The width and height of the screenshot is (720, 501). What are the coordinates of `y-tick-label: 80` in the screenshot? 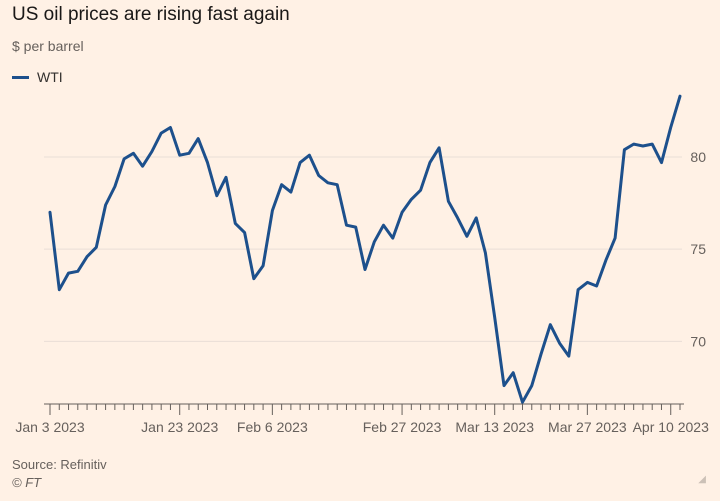 It's located at (698, 157).